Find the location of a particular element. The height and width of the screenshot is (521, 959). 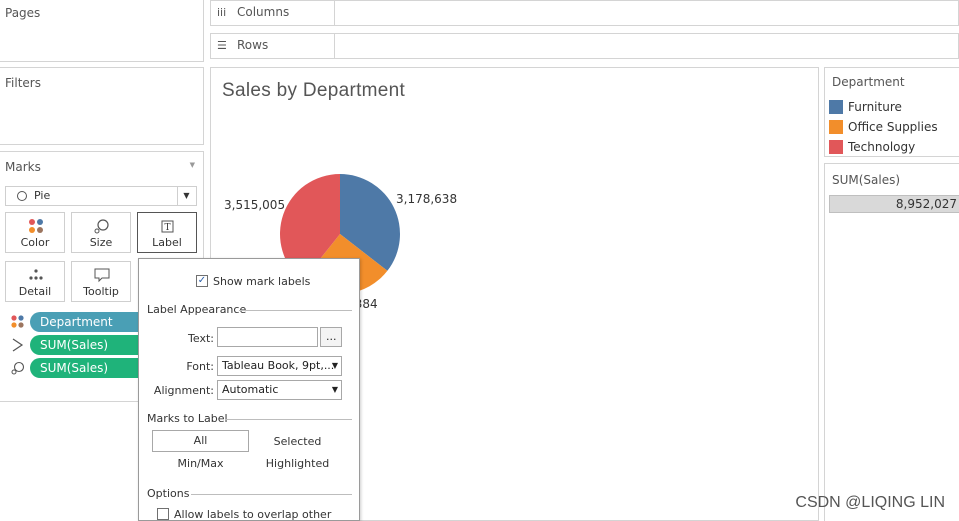

columns-shelf-label: iii Columns is located at coordinates (273, 13).